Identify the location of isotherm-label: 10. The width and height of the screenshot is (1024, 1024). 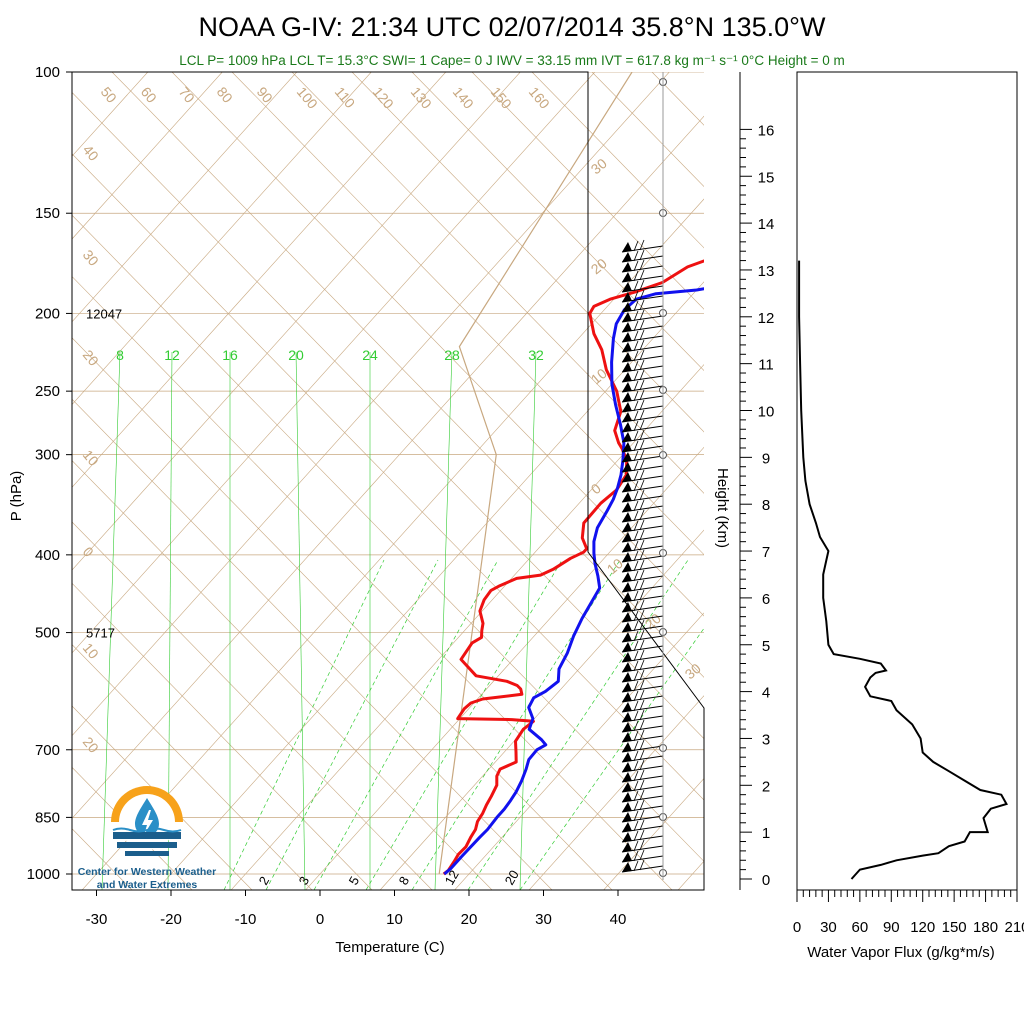
(91, 458).